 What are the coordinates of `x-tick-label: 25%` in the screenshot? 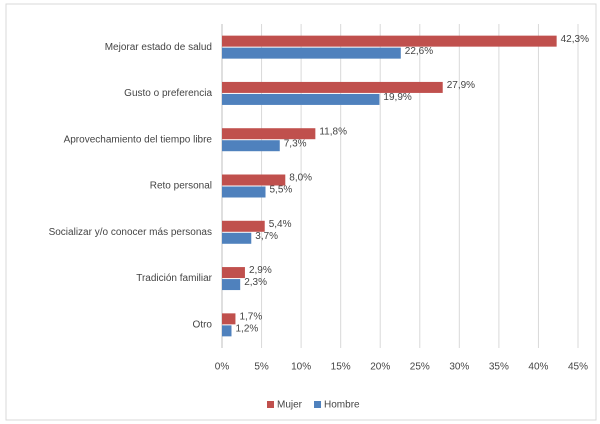 It's located at (420, 367).